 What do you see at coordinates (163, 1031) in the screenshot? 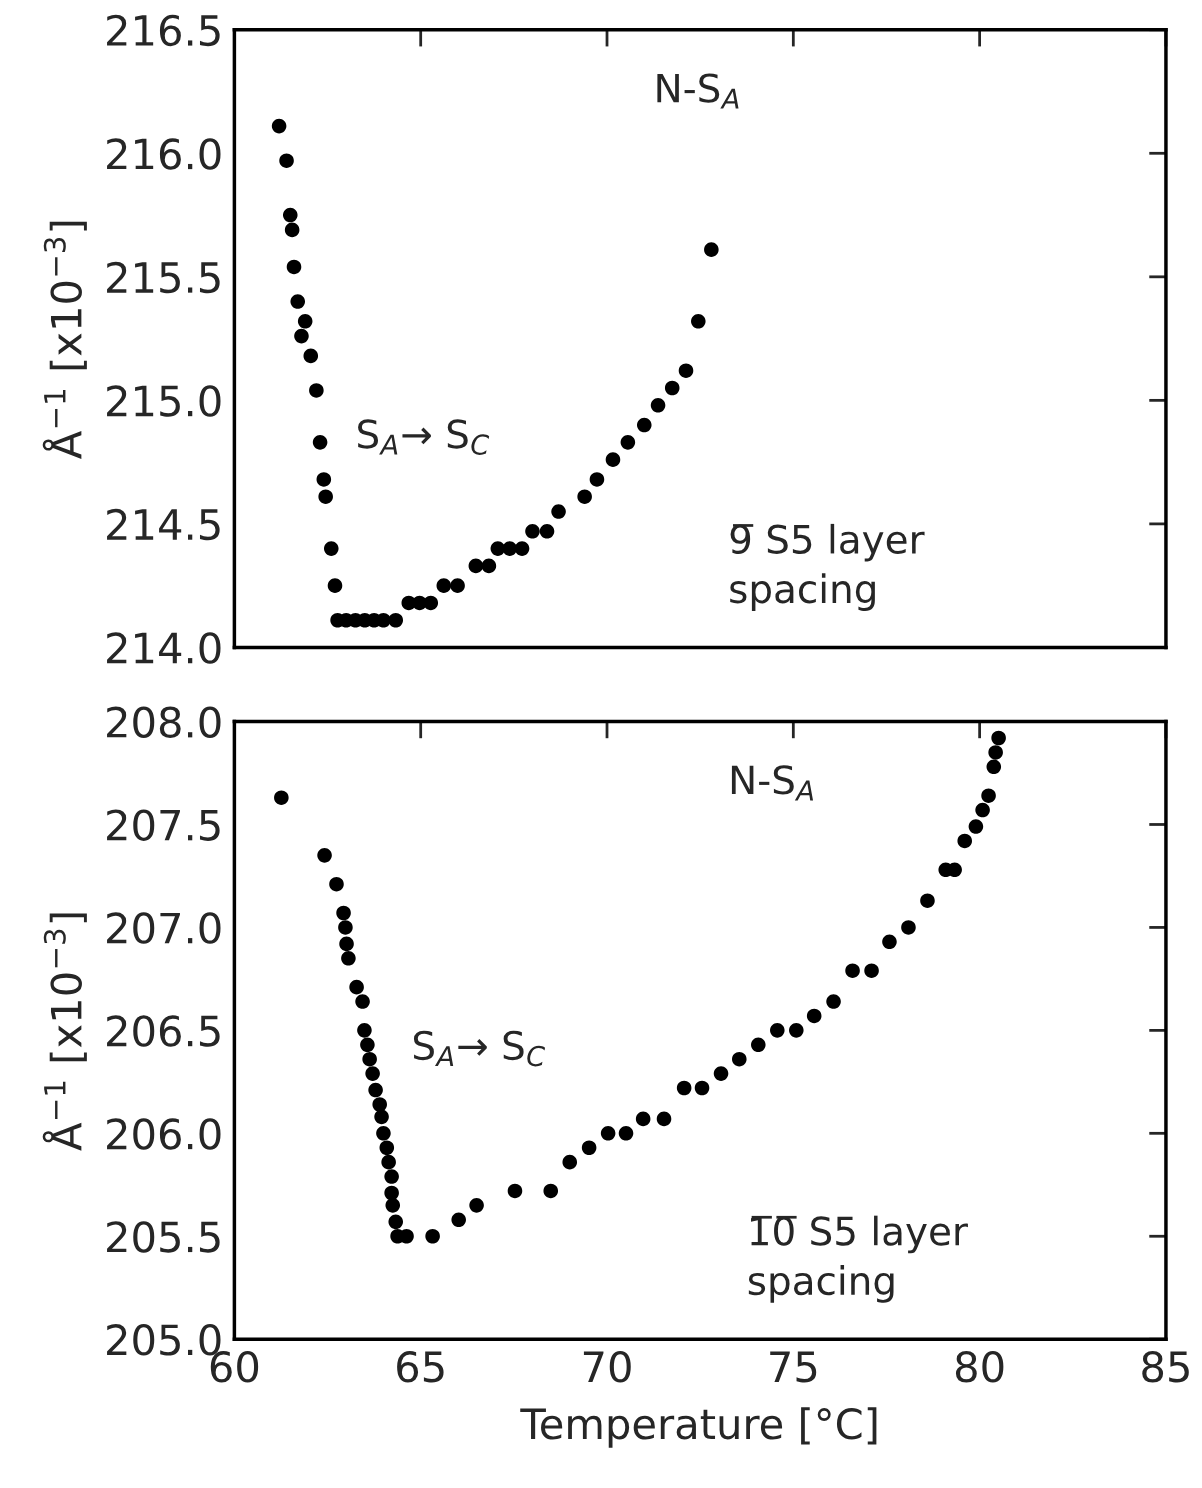
I see `y-tick-label: 206.5` at bounding box center [163, 1031].